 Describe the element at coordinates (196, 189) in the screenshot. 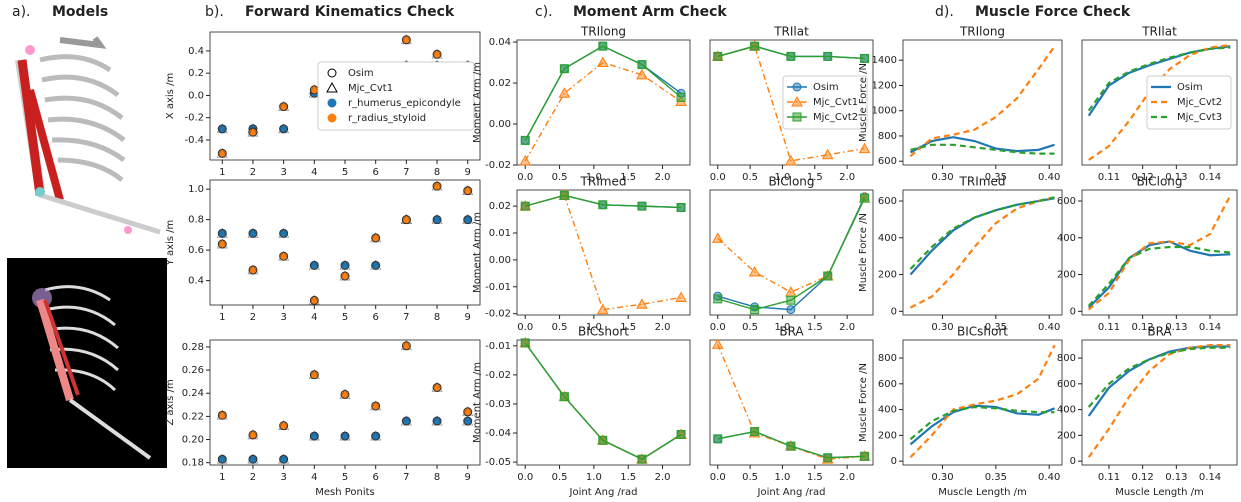

I see `y-tick-label: 1.0` at that location.